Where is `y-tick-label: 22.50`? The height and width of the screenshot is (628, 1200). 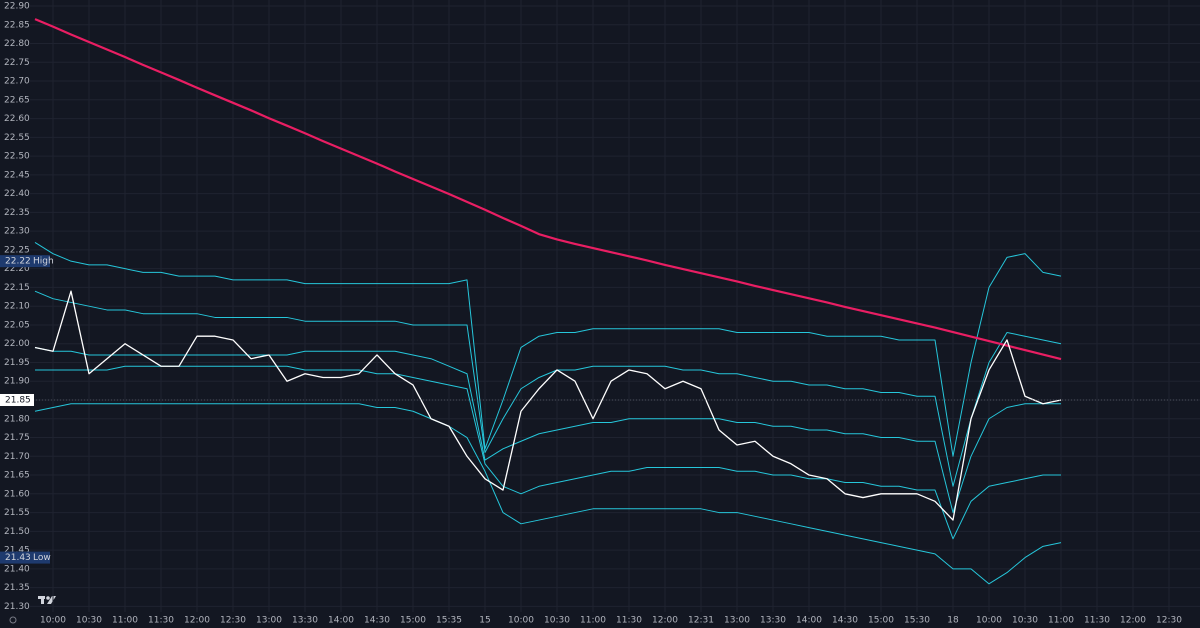 y-tick-label: 22.50 is located at coordinates (17, 157).